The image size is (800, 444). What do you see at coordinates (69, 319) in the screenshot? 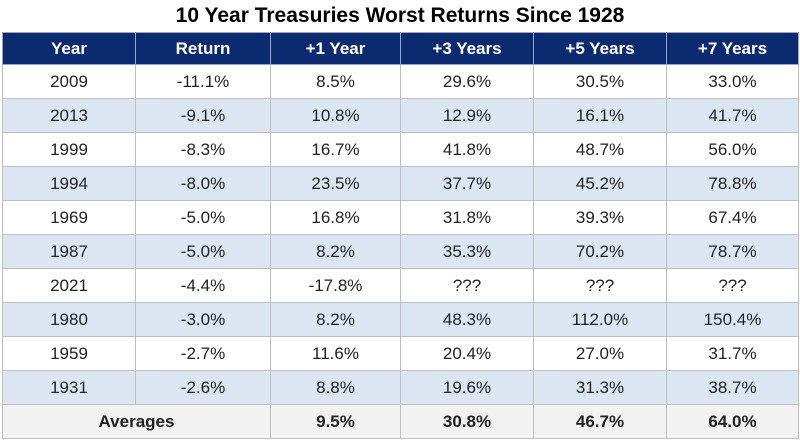
I see `cell-year: 1980` at bounding box center [69, 319].